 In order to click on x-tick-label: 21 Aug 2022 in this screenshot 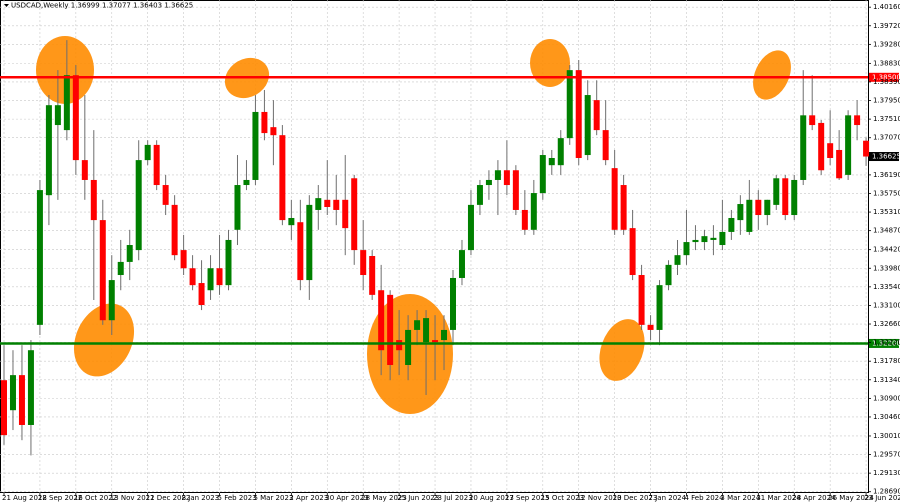, I will do `click(24, 498)`.